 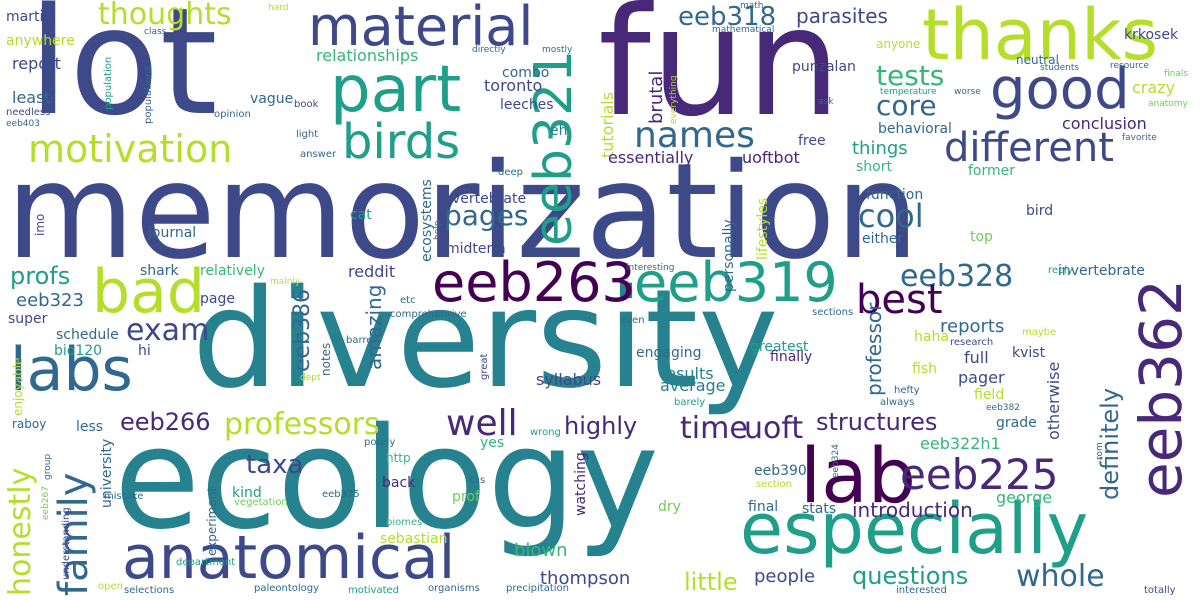 What do you see at coordinates (774, 428) in the screenshot?
I see `word-uoft: uoft` at bounding box center [774, 428].